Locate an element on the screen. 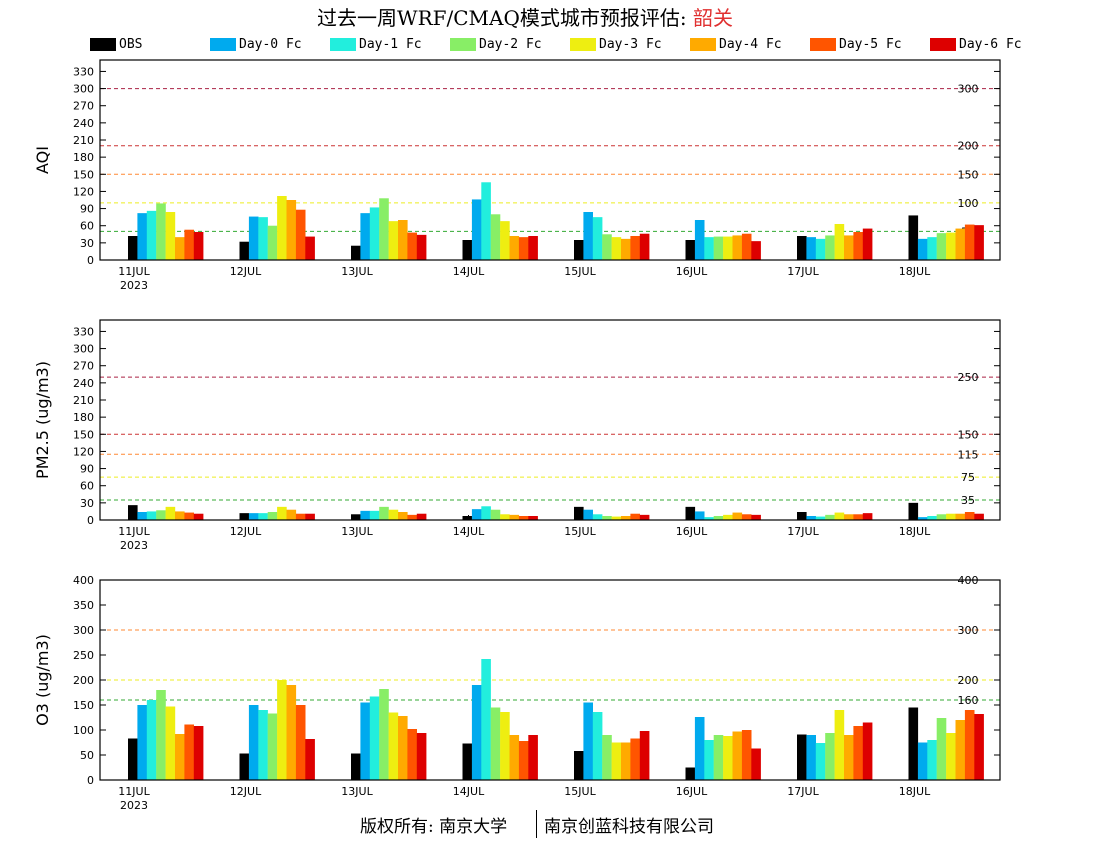  y-tick-label: 120 is located at coordinates (83, 451).